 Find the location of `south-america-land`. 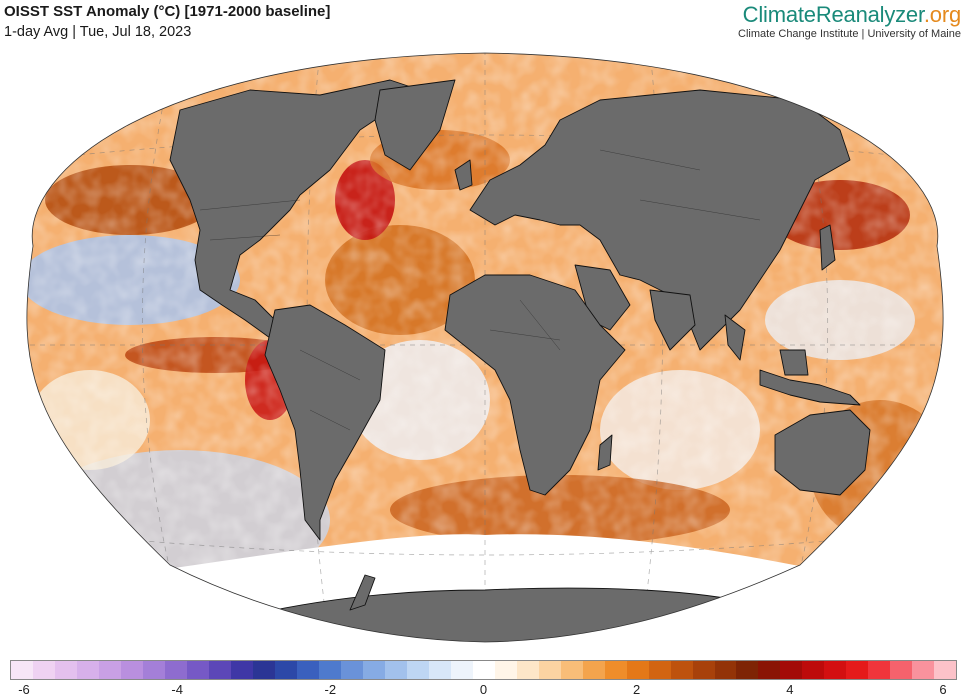

south-america-land is located at coordinates (325, 422).